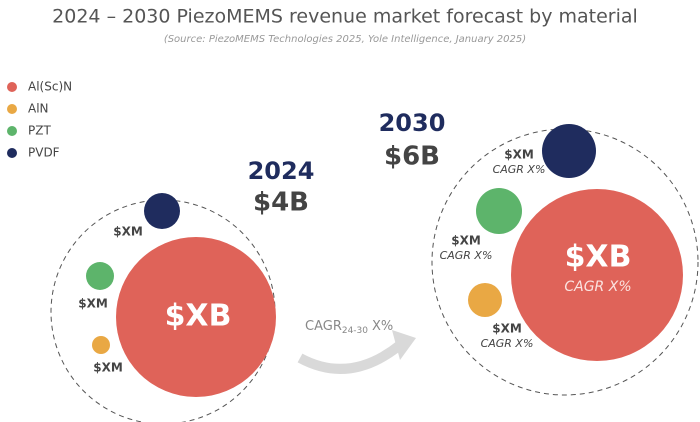 Image resolution: width=700 pixels, height=422 pixels. What do you see at coordinates (349, 327) in the screenshot?
I see `arrow-label: CAGR24-30 X%` at bounding box center [349, 327].